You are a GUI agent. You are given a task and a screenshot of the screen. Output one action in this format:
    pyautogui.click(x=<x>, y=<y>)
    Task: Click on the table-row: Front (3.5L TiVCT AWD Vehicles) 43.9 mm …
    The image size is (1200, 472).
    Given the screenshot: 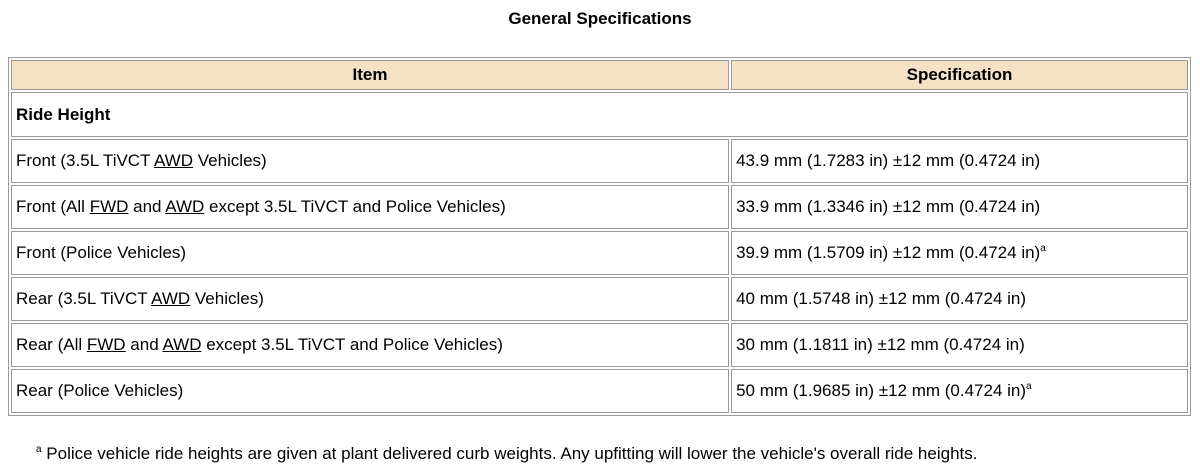 What is the action you would take?
    pyautogui.click(x=599, y=161)
    